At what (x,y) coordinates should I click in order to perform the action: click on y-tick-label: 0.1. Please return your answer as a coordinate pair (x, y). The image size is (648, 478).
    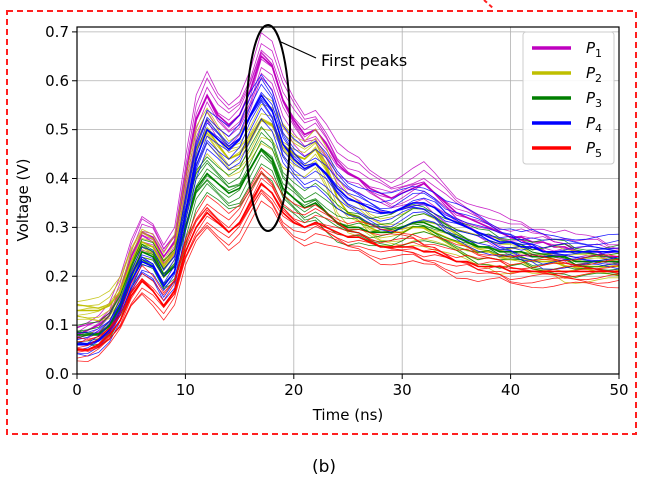
    Looking at the image, I should click on (57, 325).